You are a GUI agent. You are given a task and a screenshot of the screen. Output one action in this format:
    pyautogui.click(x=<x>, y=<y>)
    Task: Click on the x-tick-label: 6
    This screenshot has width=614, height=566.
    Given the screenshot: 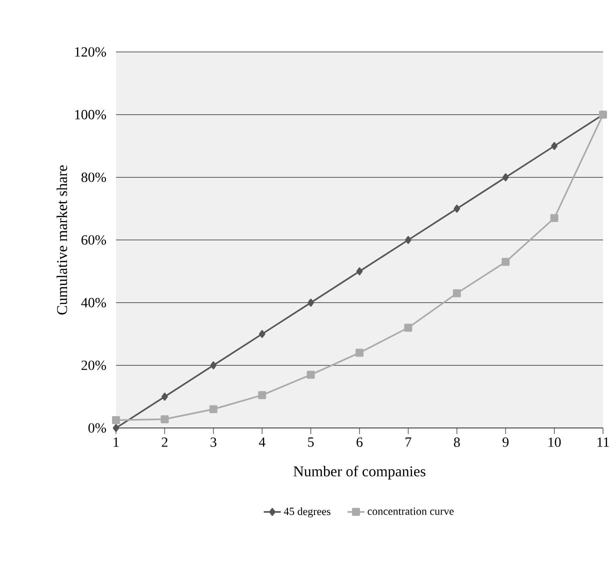 What is the action you would take?
    pyautogui.click(x=359, y=442)
    